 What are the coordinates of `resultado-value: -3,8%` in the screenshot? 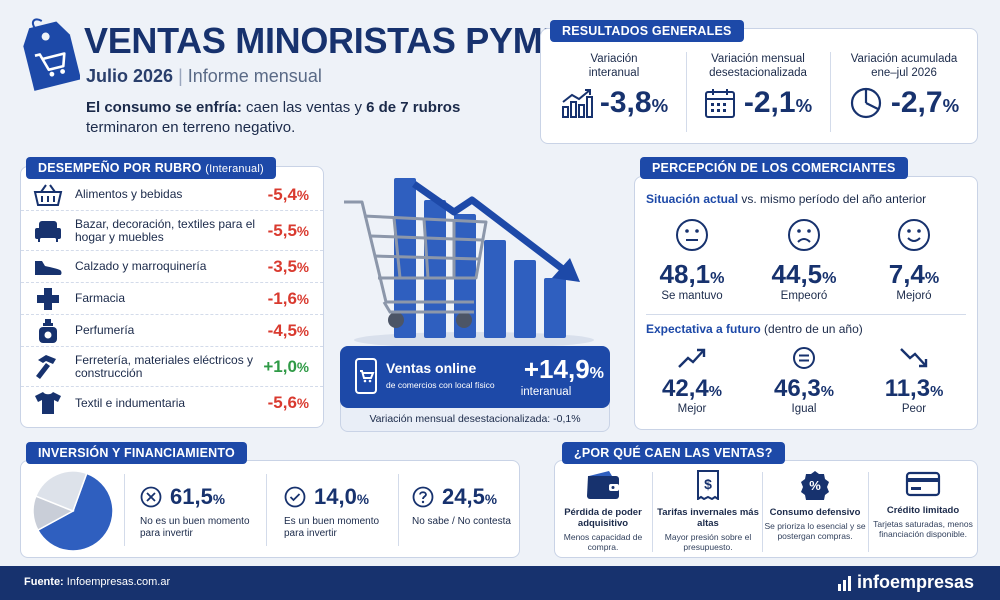 It's located at (634, 102).